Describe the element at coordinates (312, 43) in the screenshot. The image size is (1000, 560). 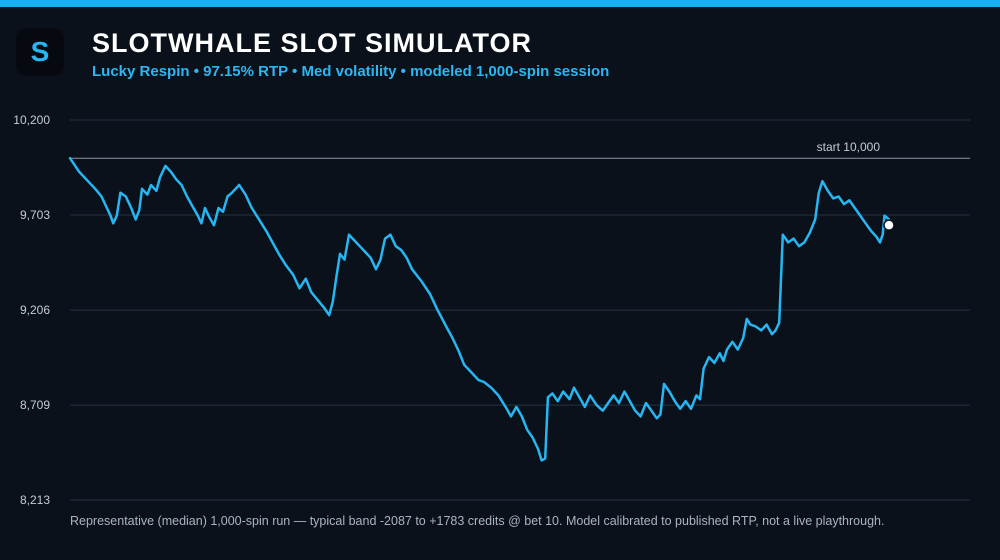
I see `page-title: SLOTWHALE SLOT SIMULATOR` at that location.